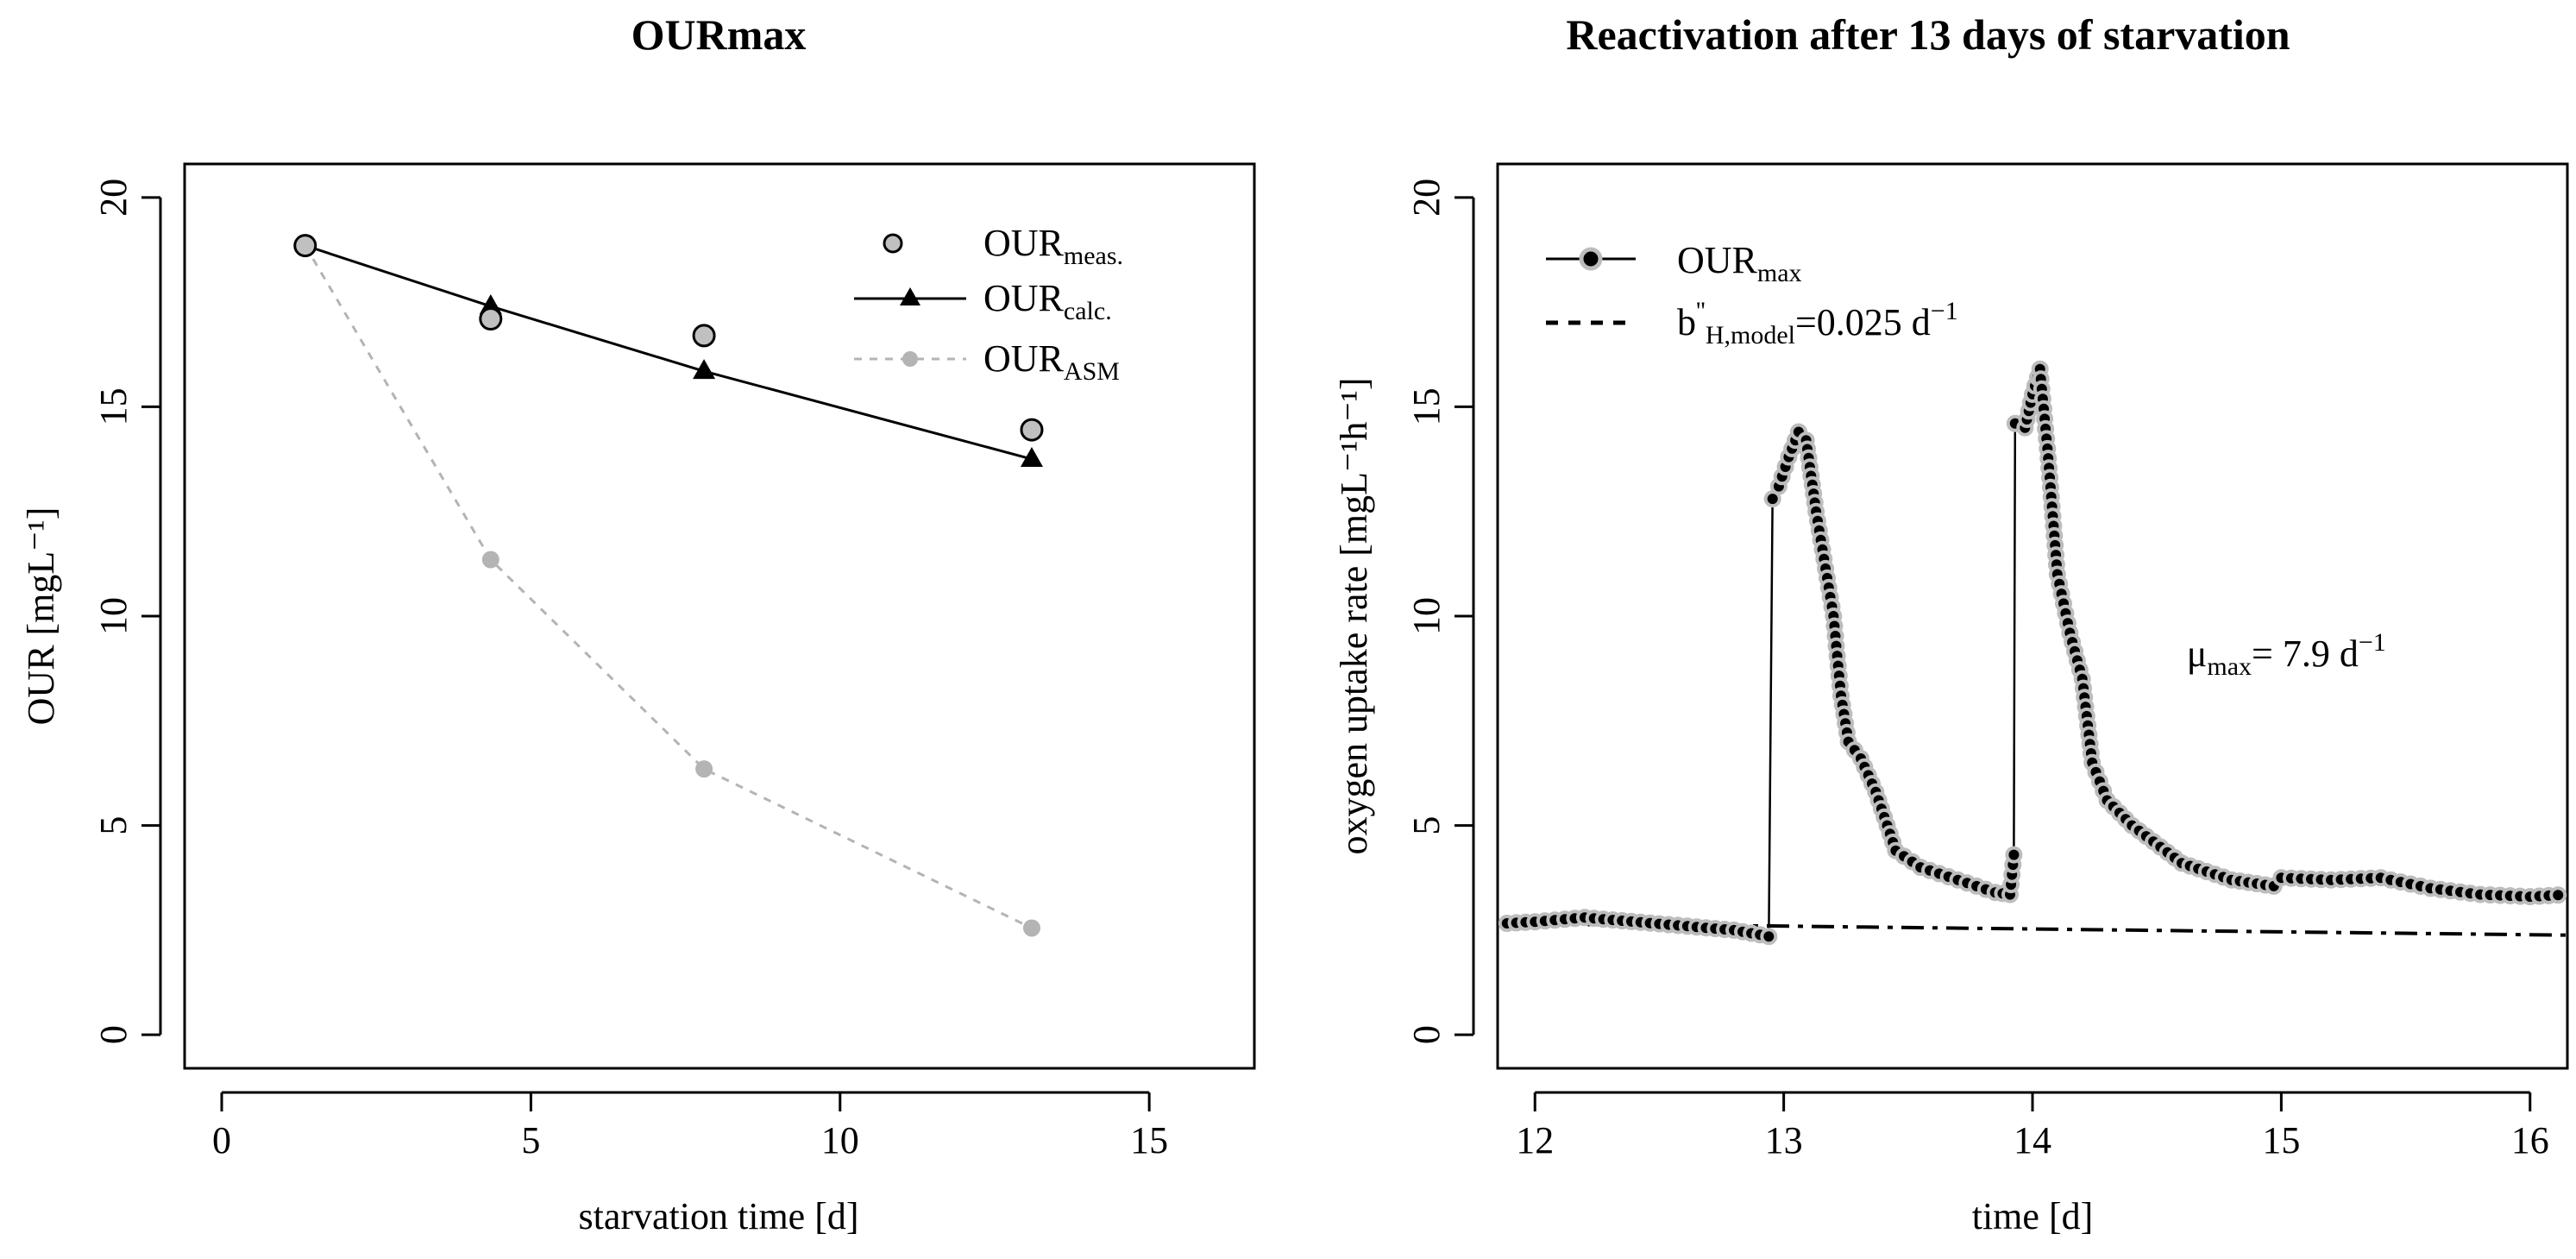  What do you see at coordinates (1047, 301) in the screenshot?
I see `legend-calc-label: OURcalc.​` at bounding box center [1047, 301].